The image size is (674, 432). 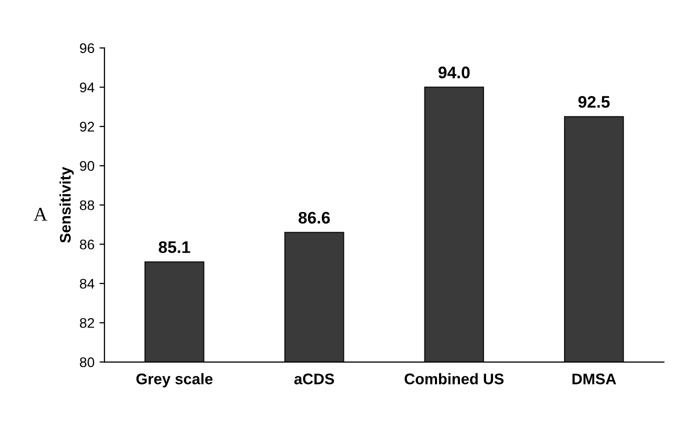 I want to click on y-tick-label: 84, so click(x=87, y=283).